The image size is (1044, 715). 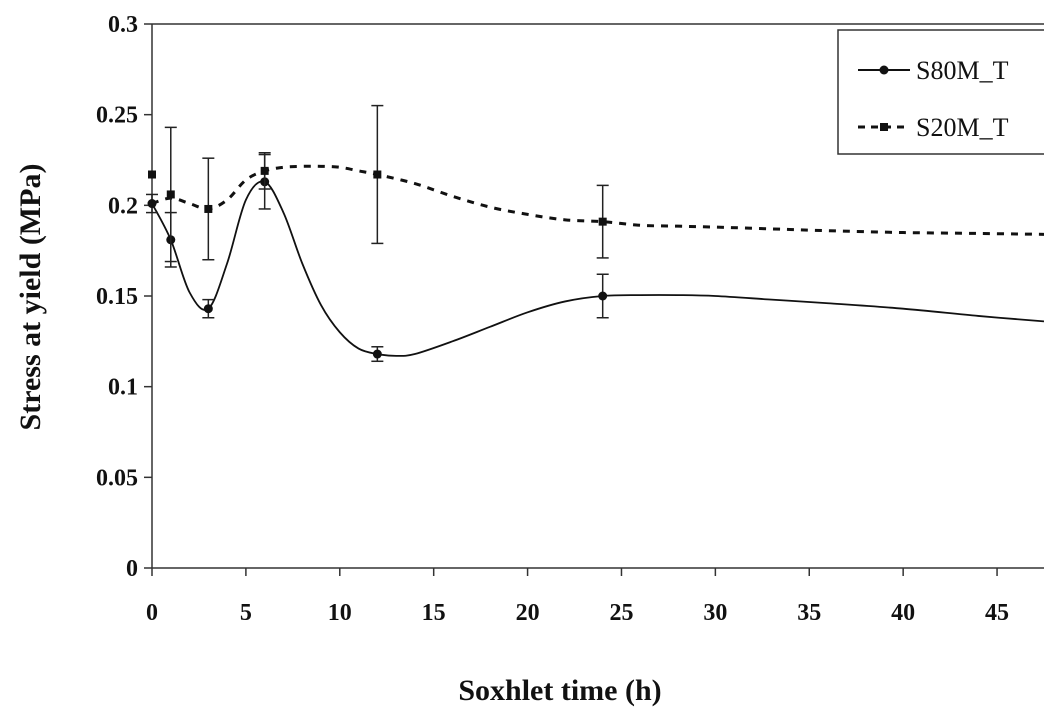 What do you see at coordinates (246, 613) in the screenshot?
I see `x-tick-label: 5` at bounding box center [246, 613].